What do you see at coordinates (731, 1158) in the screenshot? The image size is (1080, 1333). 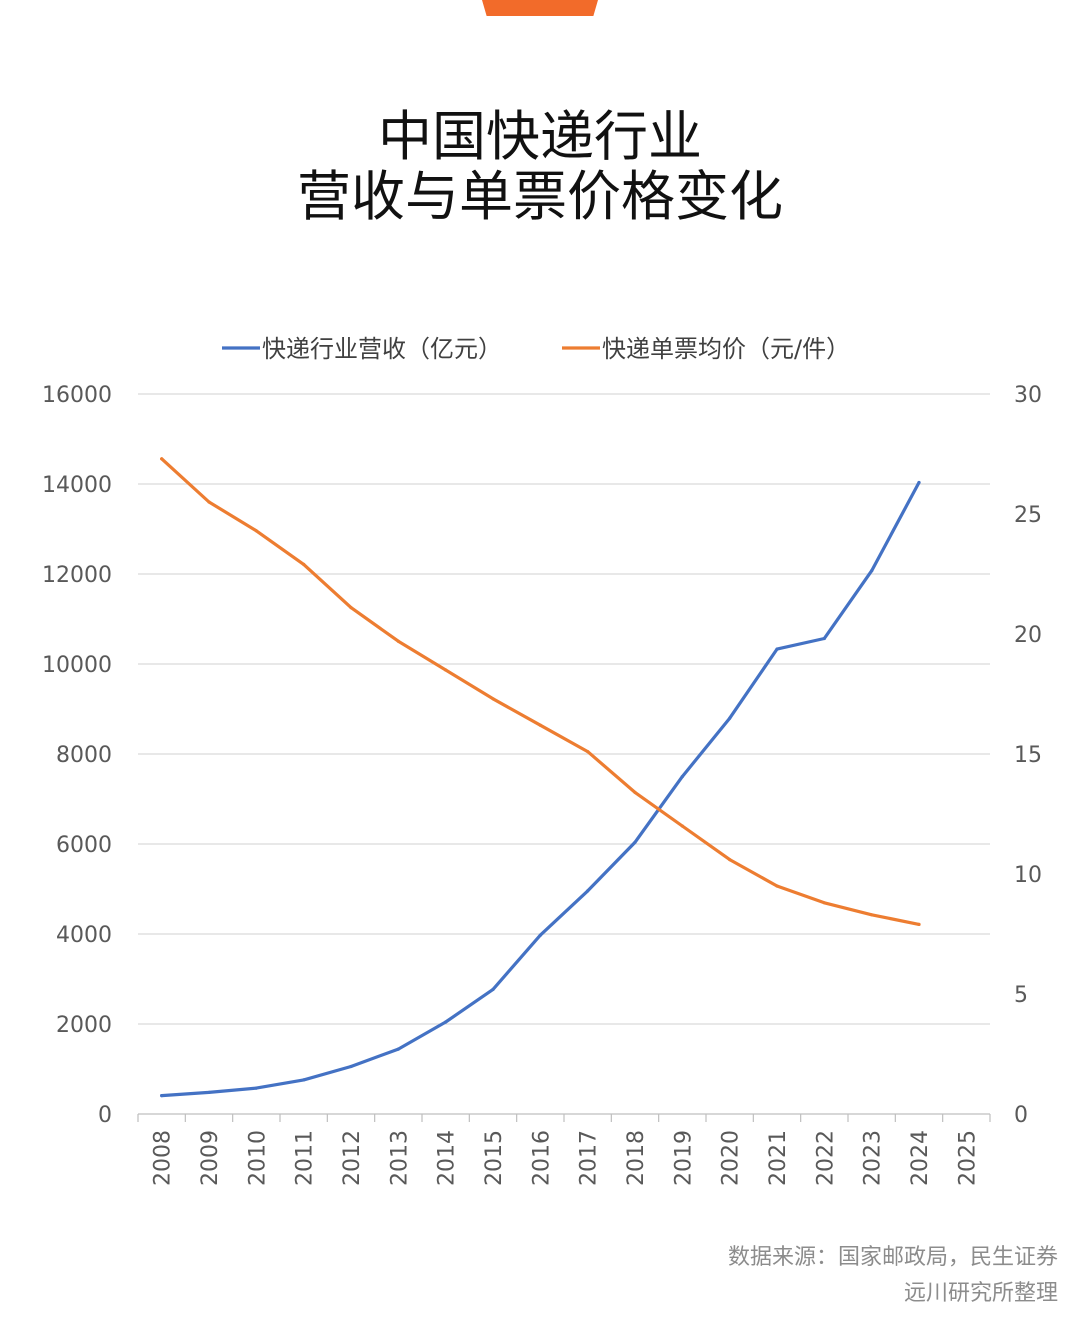 I see `x-tick-label: 2020` at bounding box center [731, 1158].